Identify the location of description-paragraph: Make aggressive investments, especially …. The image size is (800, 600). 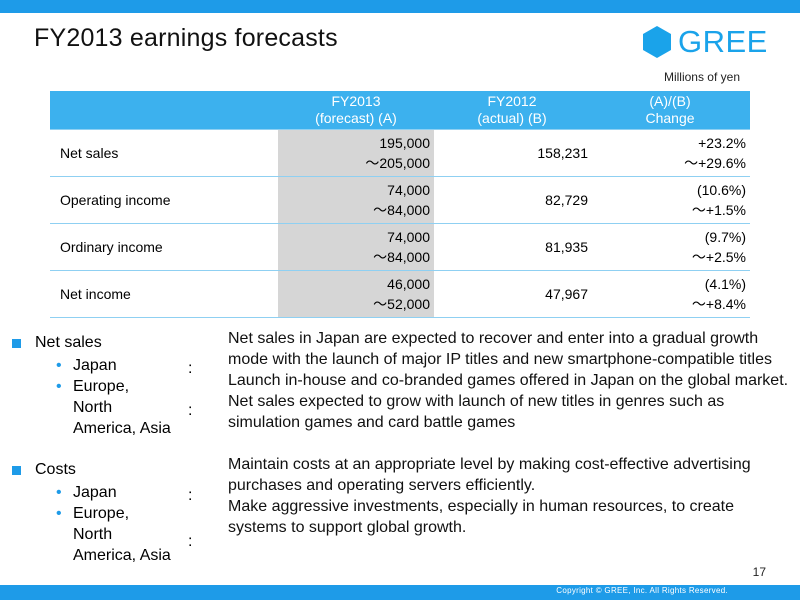
(481, 517).